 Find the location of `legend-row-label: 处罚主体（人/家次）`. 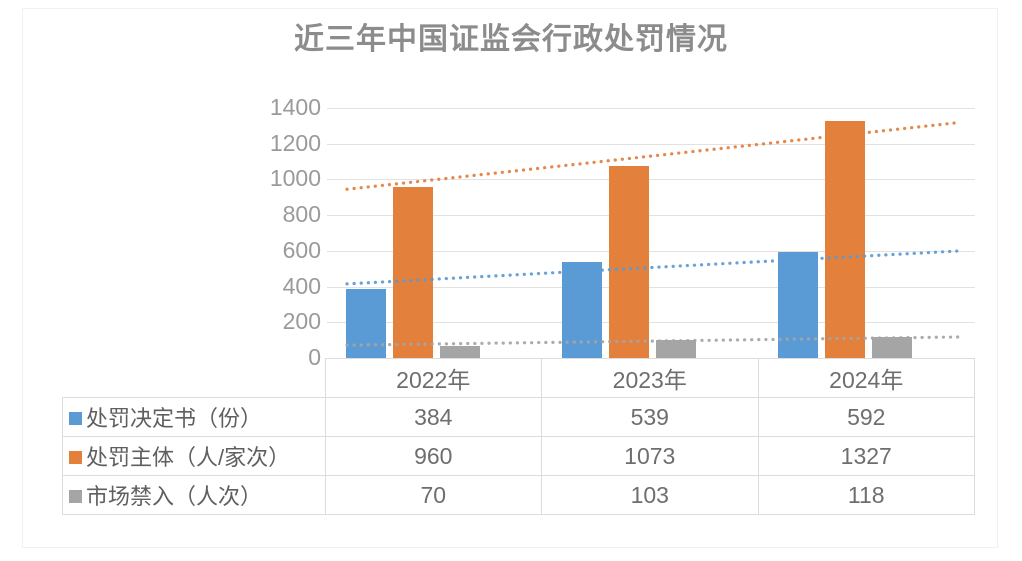

legend-row-label: 处罚主体（人/家次） is located at coordinates (194, 456).